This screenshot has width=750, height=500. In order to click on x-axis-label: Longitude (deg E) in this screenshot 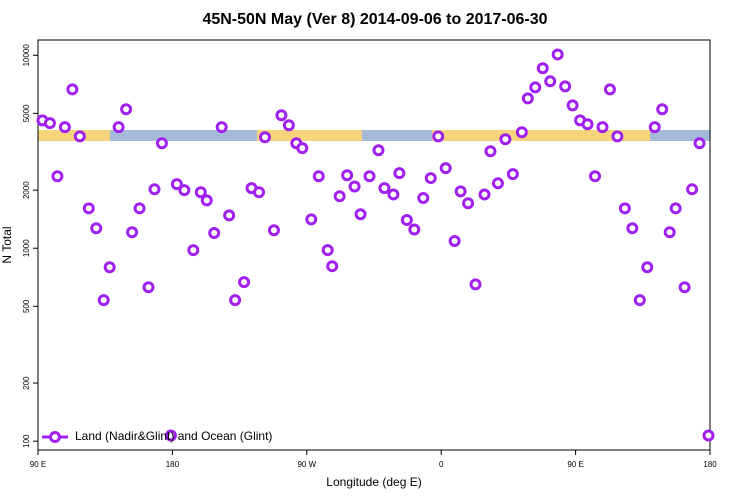, I will do `click(373, 482)`.